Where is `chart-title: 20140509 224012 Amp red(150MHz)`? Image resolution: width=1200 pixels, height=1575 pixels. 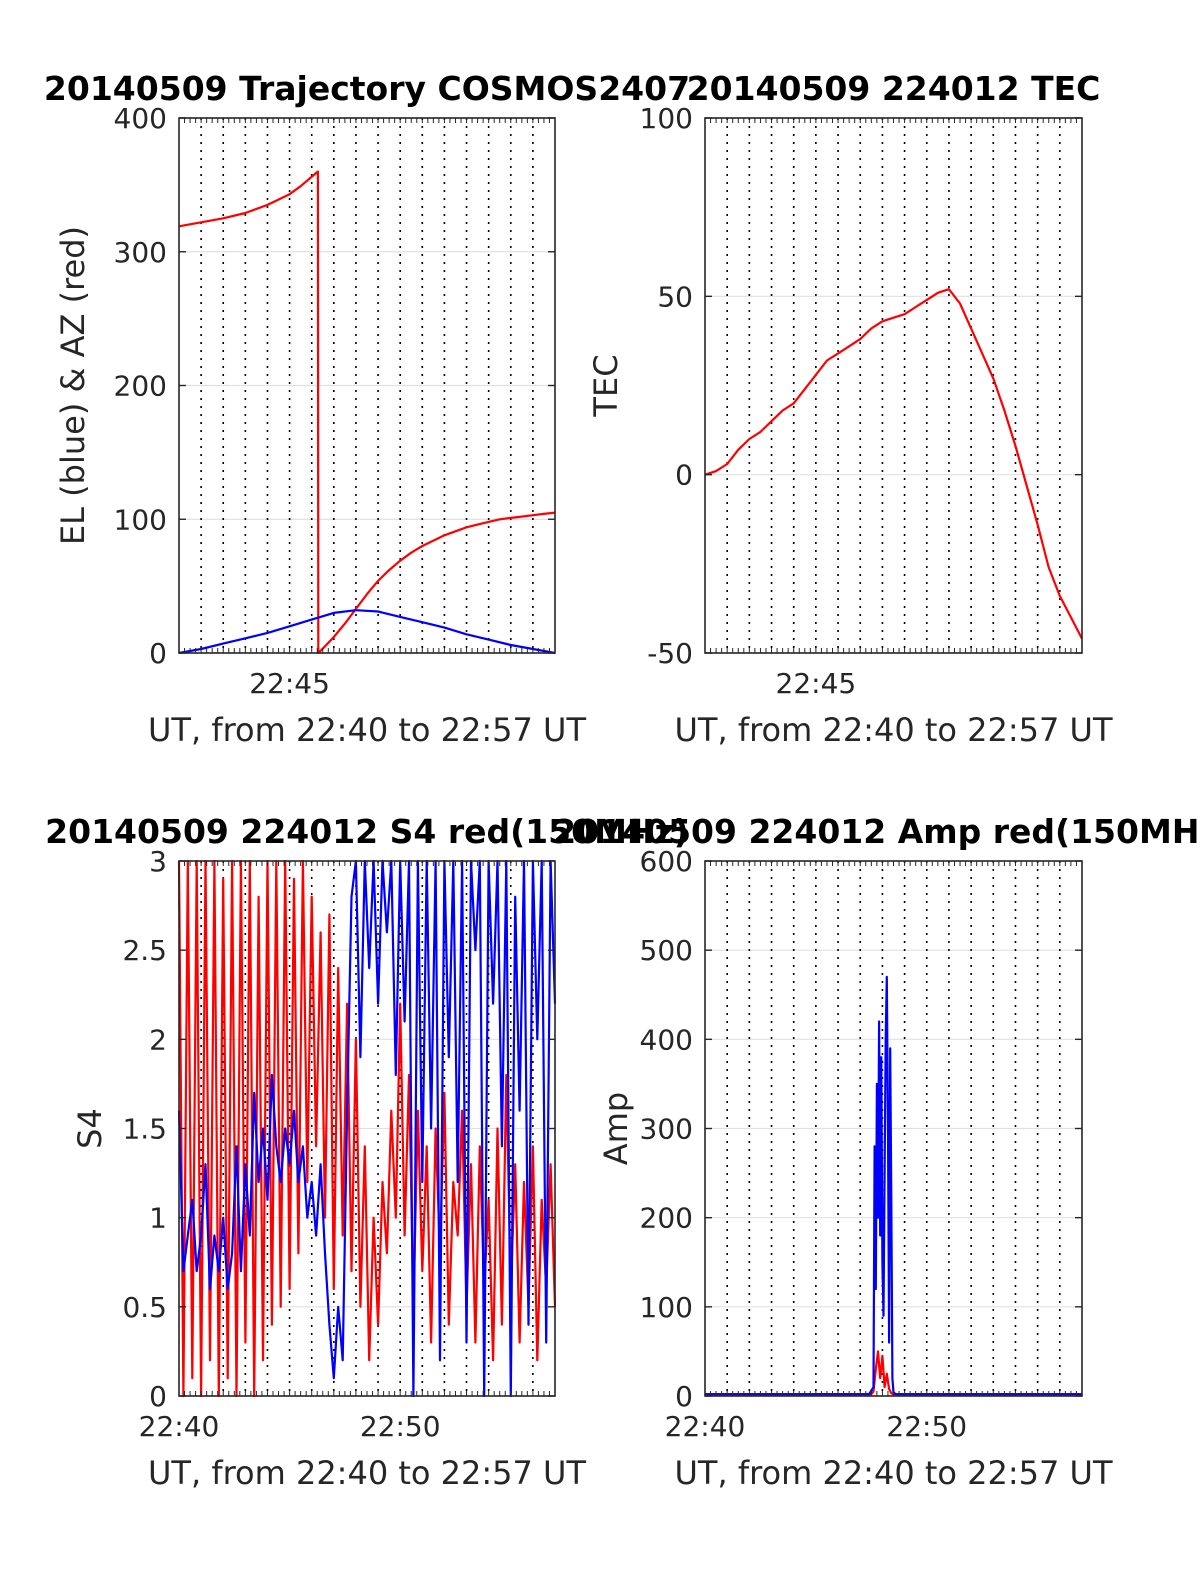 chart-title: 20140509 224012 Amp red(150MHz) is located at coordinates (876, 831).